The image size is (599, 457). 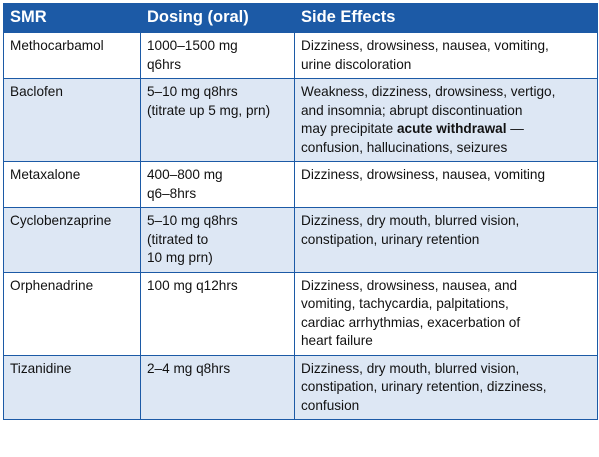 I want to click on table-header-row: SMR Dosing (oral) Side Effects, so click(x=300, y=18).